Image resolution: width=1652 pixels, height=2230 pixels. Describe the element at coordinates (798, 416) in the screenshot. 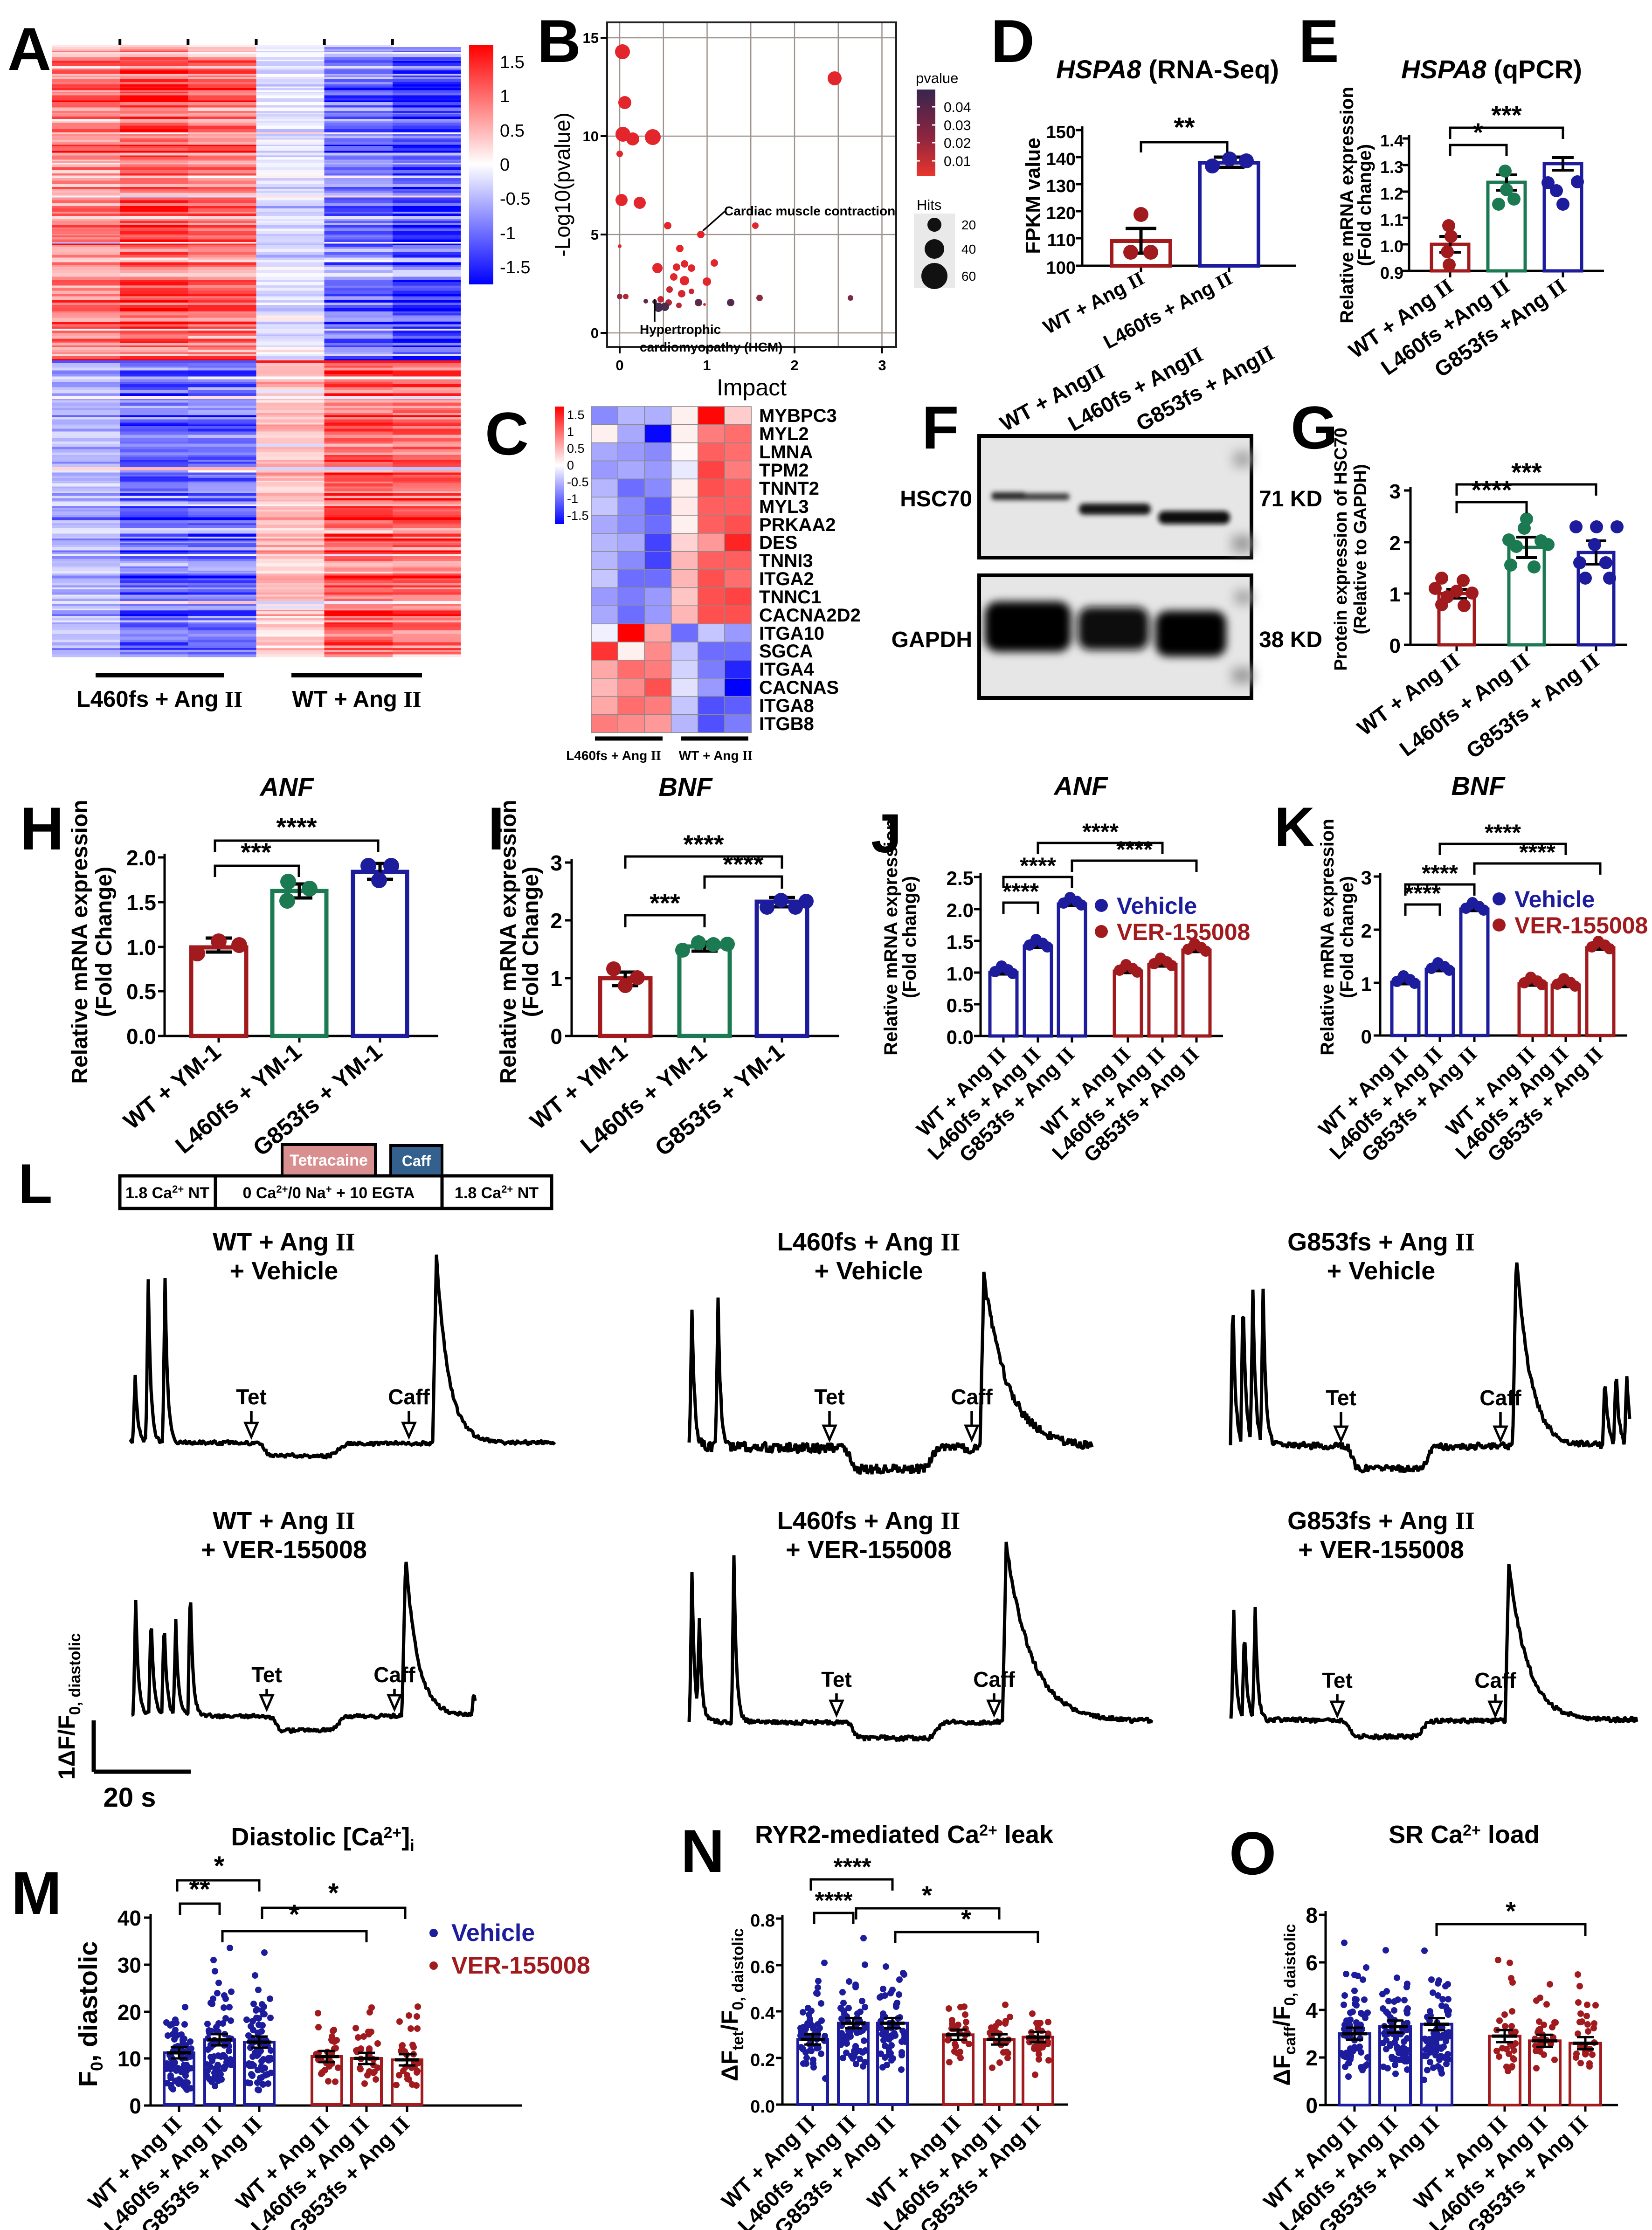

I see `svg-text: MYBPC3` at that location.